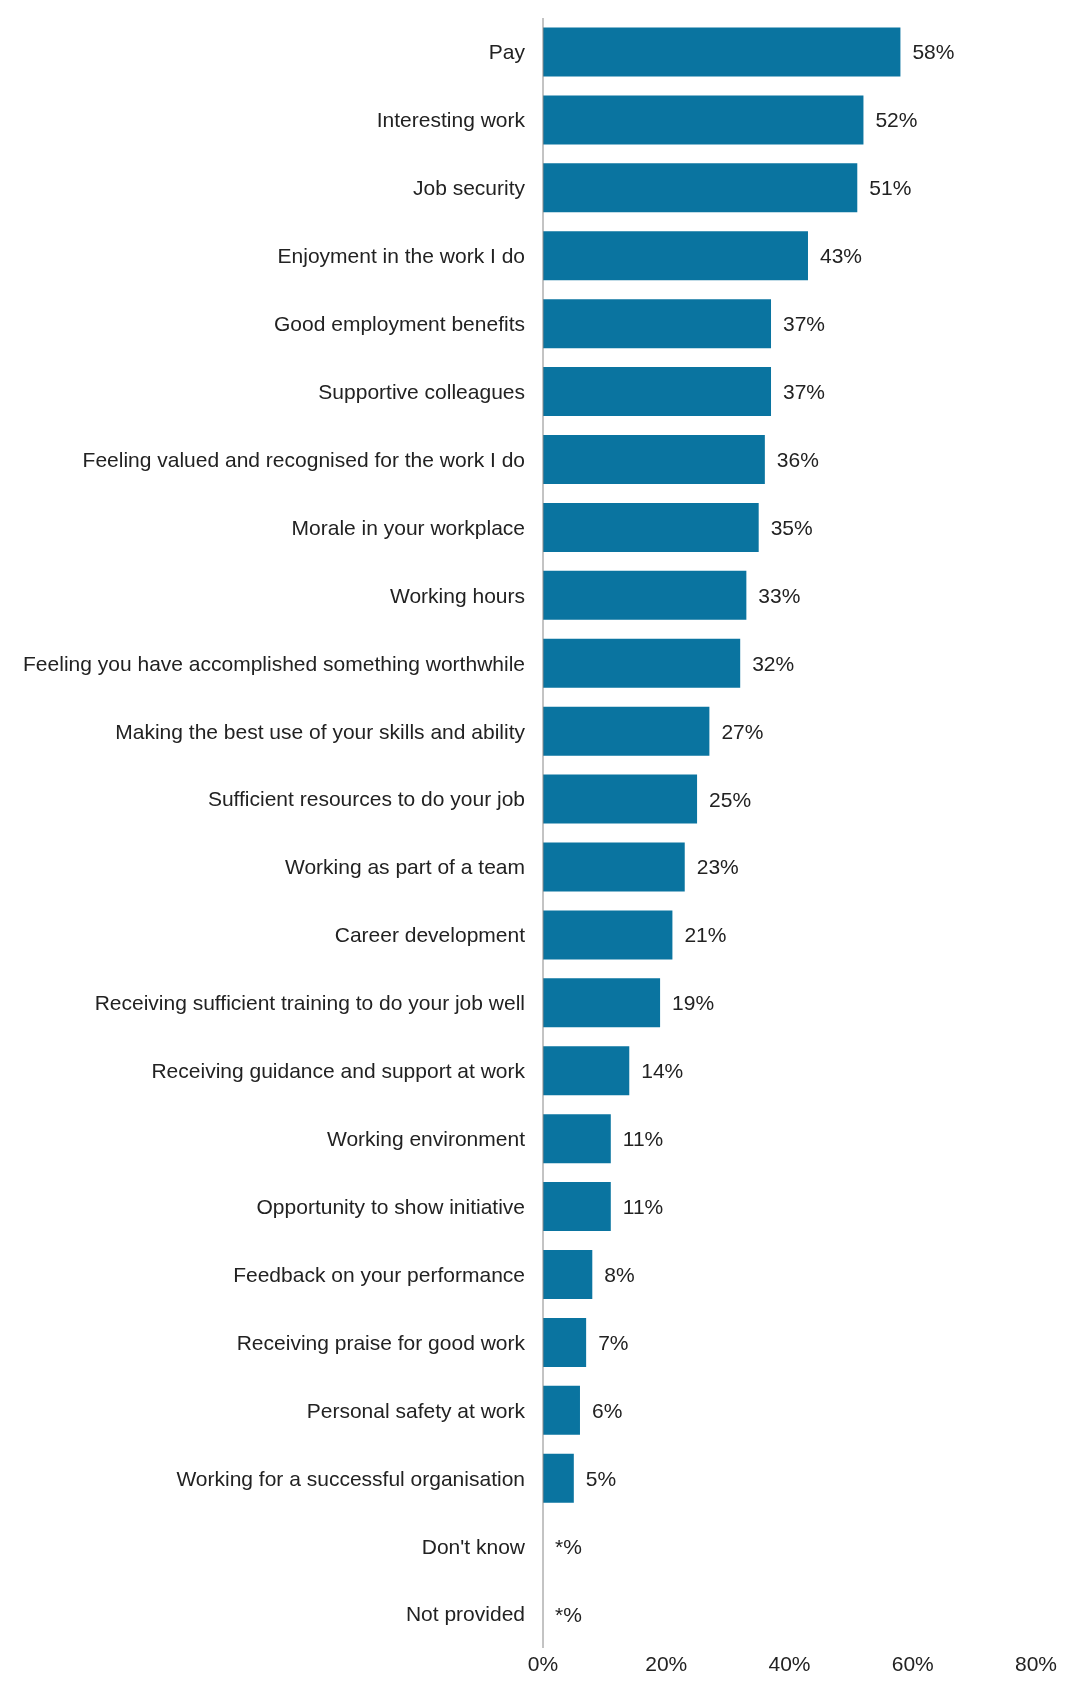 The image size is (1089, 1702). What do you see at coordinates (662, 1071) in the screenshot?
I see `data-label: 14%` at bounding box center [662, 1071].